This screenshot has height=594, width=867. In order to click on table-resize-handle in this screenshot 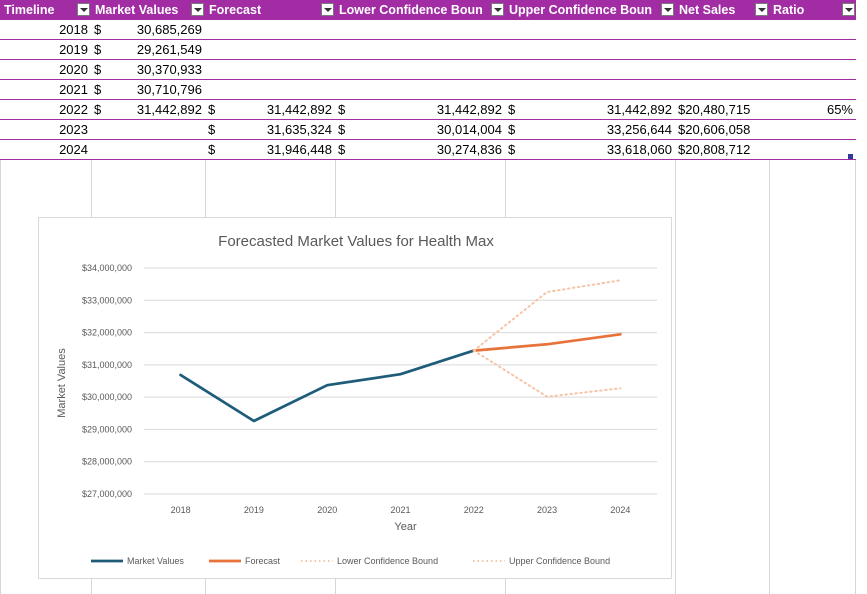, I will do `click(850, 156)`.